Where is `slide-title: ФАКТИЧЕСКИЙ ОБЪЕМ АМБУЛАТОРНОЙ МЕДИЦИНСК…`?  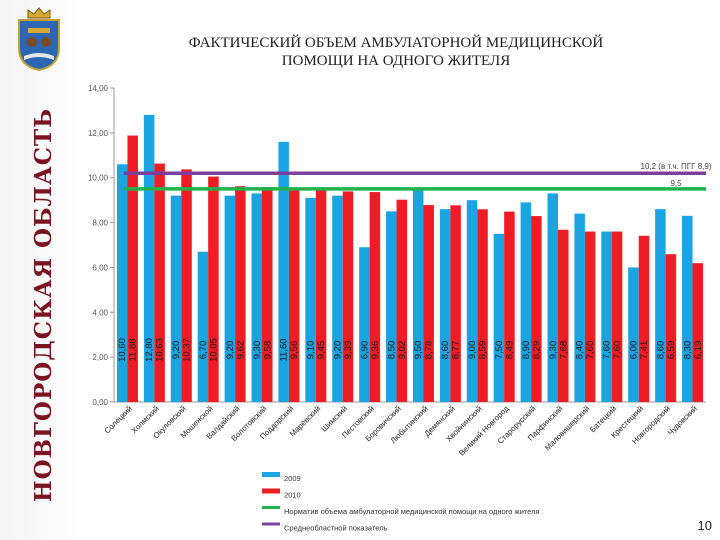 slide-title: ФАКТИЧЕСКИЙ ОБЪЕМ АМБУЛАТОРНОЙ МЕДИЦИНСК… is located at coordinates (396, 52).